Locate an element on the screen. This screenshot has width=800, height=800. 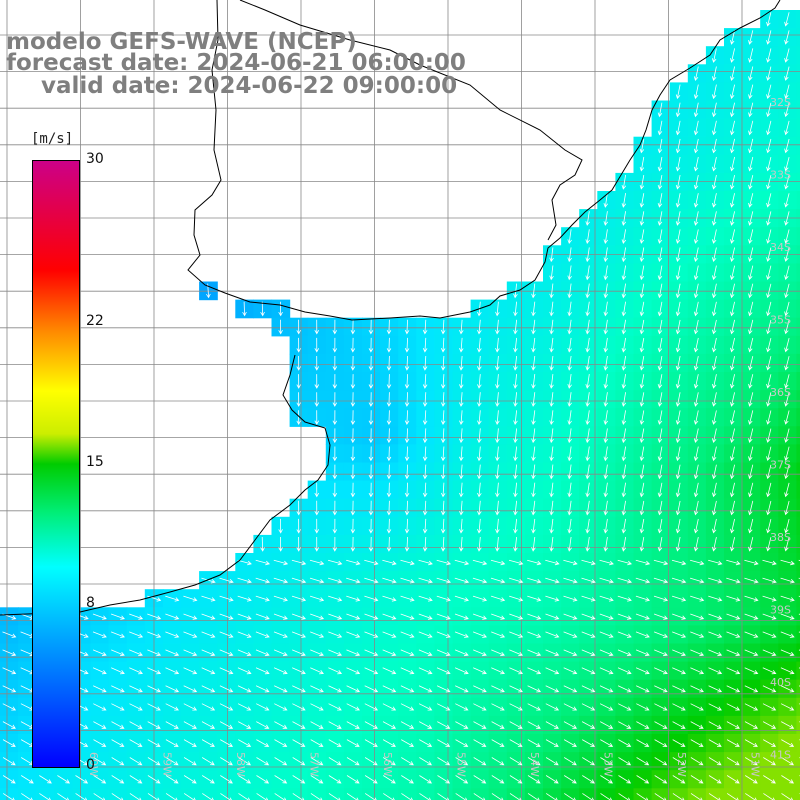
latitude-label: 40S is located at coordinates (780, 682).